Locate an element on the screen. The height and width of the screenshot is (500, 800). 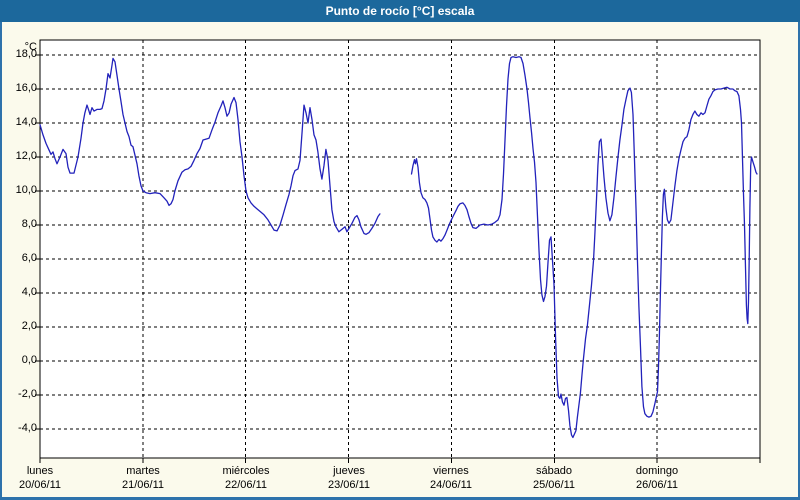
y-tick-label-18: 18,0 is located at coordinates (26, 54).